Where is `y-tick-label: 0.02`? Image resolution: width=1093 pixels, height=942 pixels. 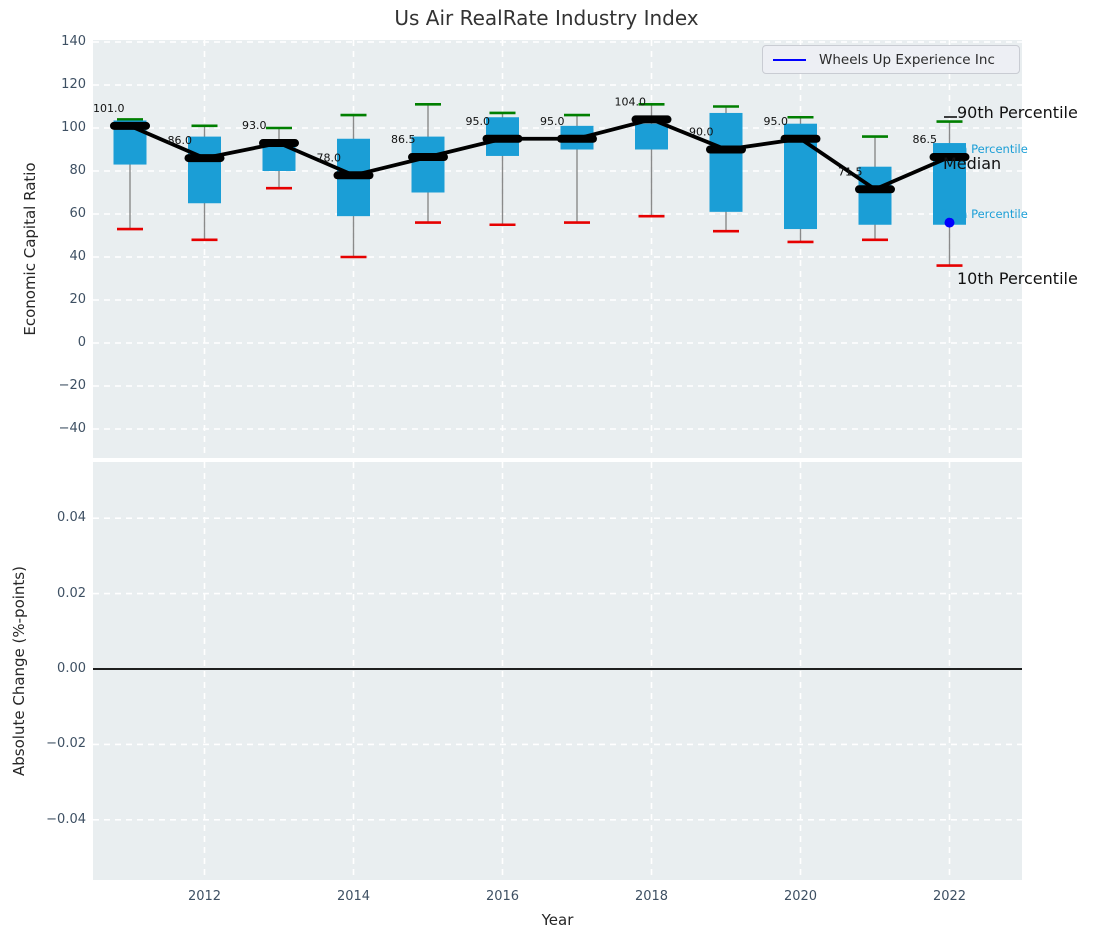
y-tick-label: 0.02 is located at coordinates (71, 593).